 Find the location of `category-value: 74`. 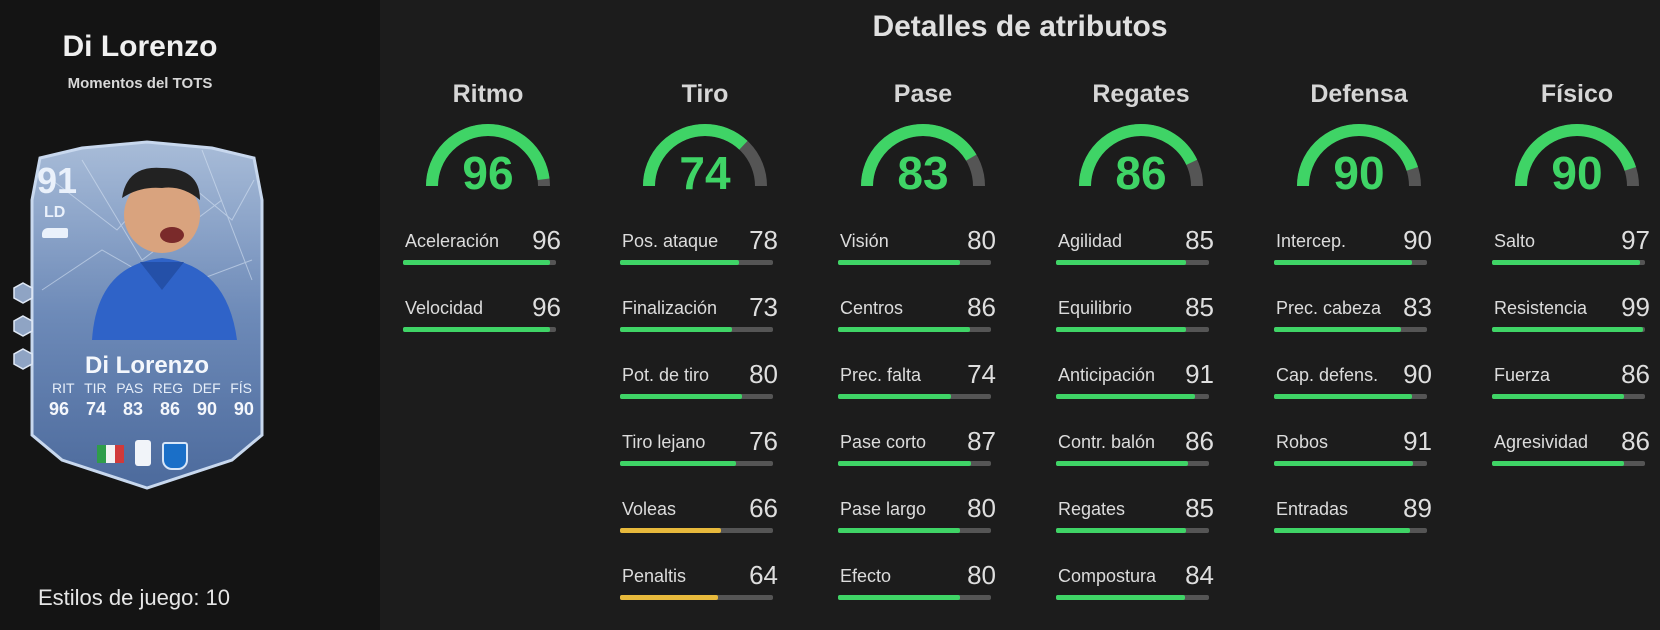

category-value: 74 is located at coordinates (705, 173).